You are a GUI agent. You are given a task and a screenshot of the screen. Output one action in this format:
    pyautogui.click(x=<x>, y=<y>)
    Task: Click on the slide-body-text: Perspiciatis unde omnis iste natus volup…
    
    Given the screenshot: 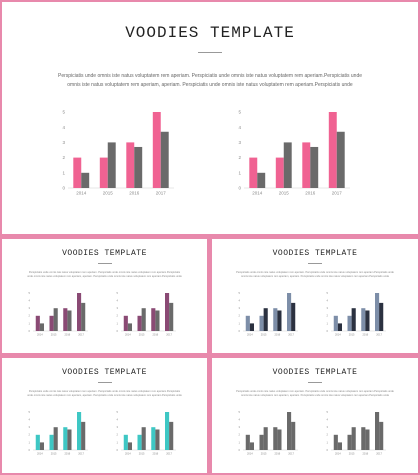 What is the action you would take?
    pyautogui.click(x=210, y=80)
    